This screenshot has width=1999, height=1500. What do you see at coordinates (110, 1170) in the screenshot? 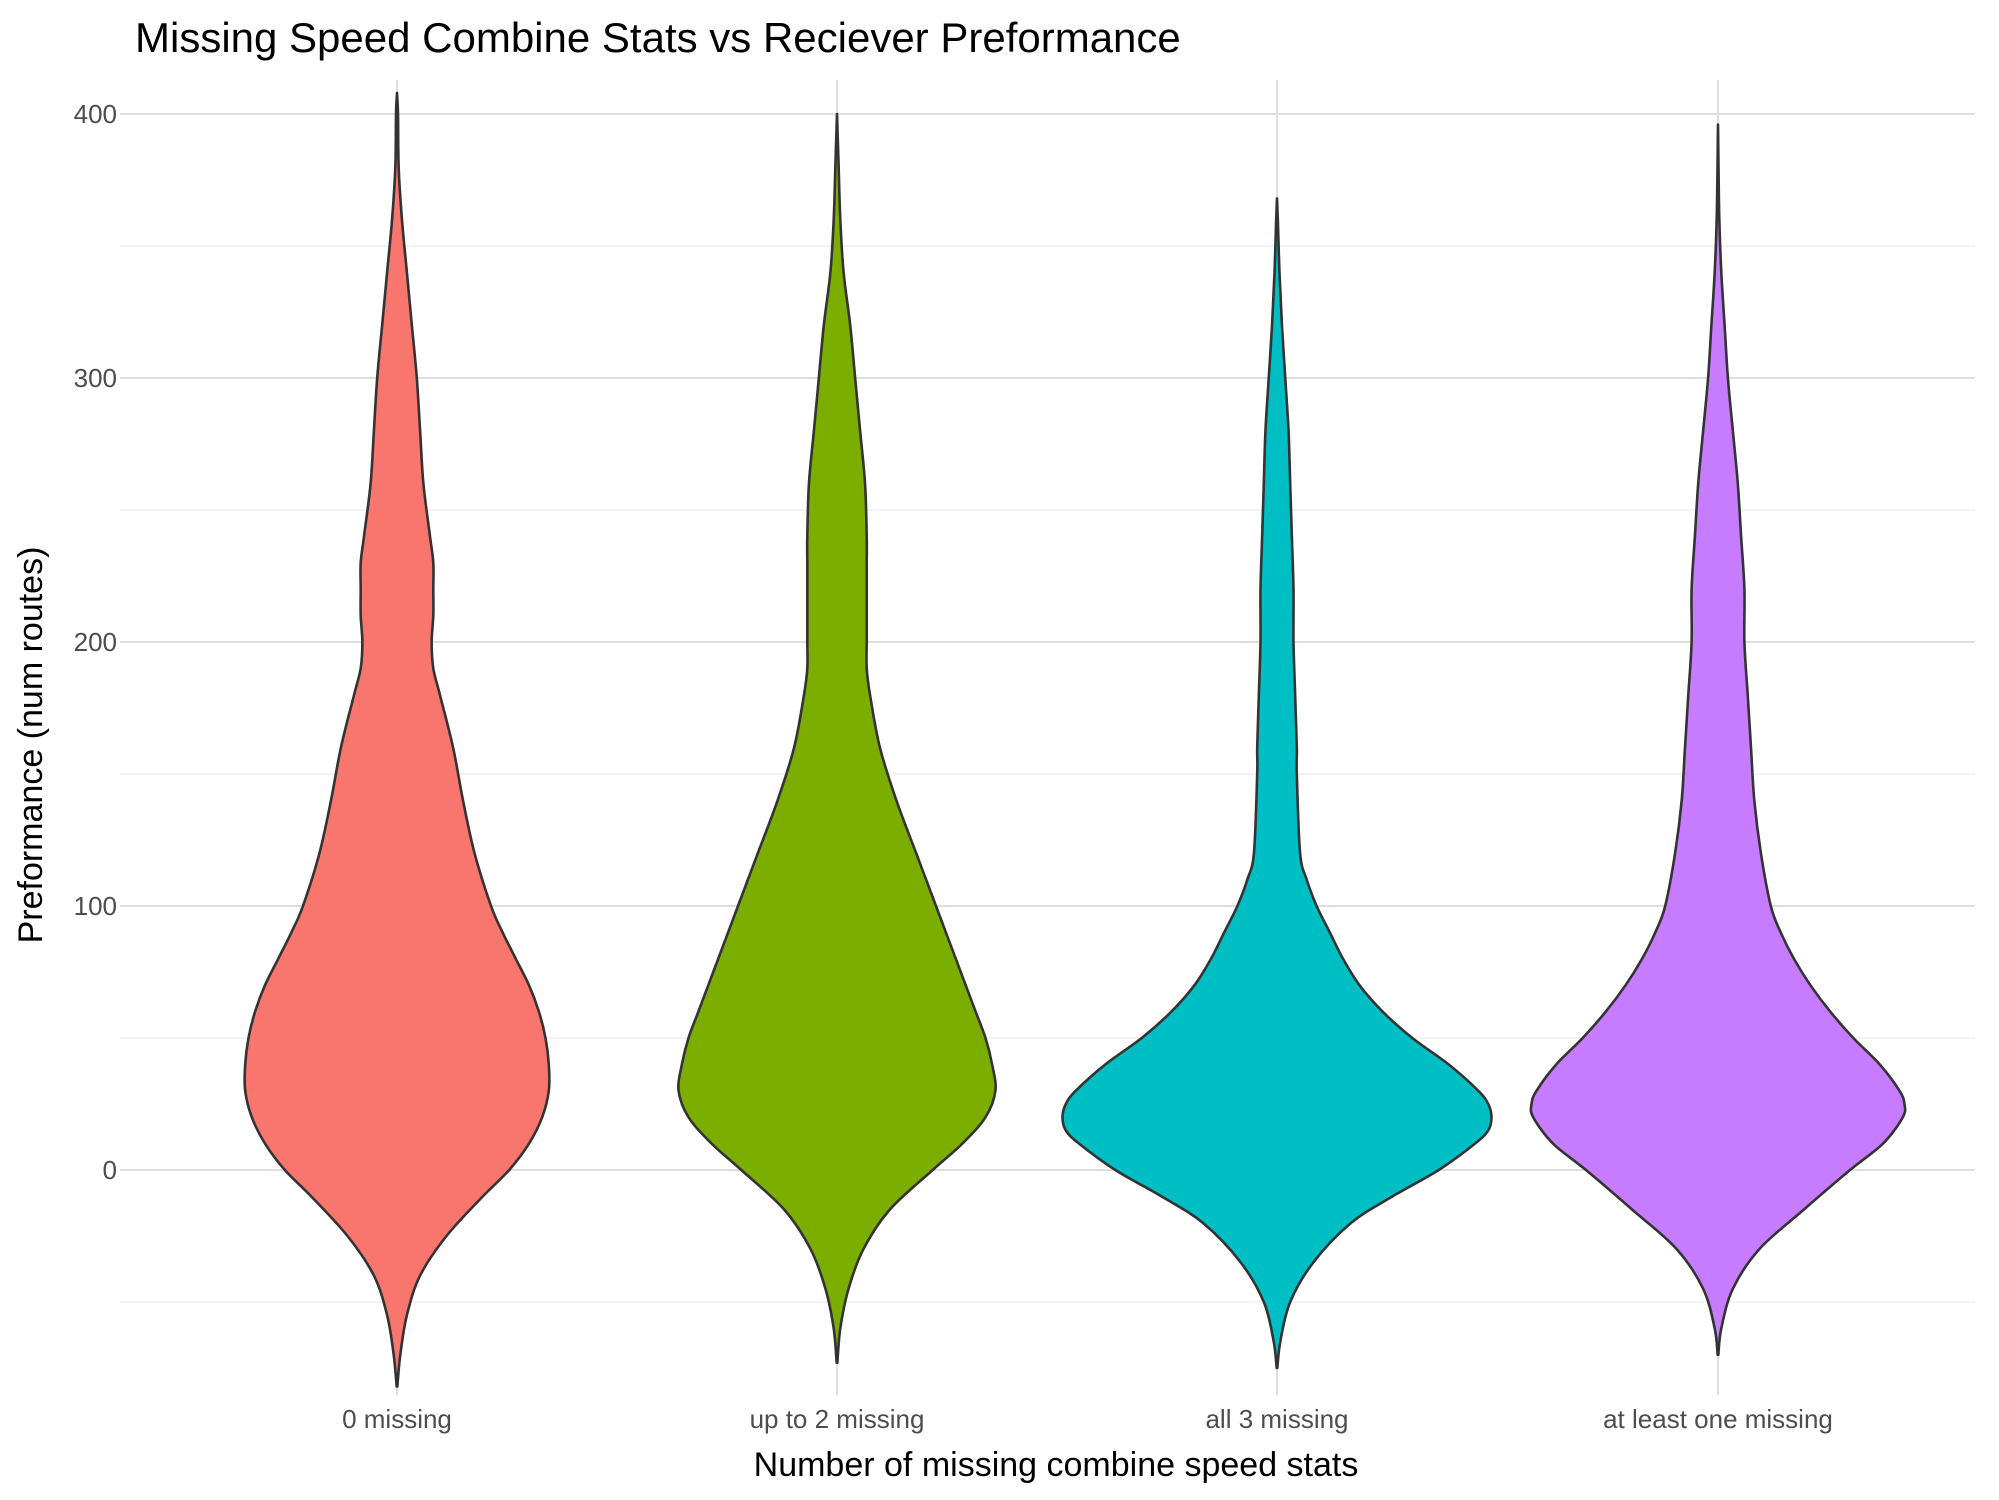
I see `y-tick-label: 0` at bounding box center [110, 1170].